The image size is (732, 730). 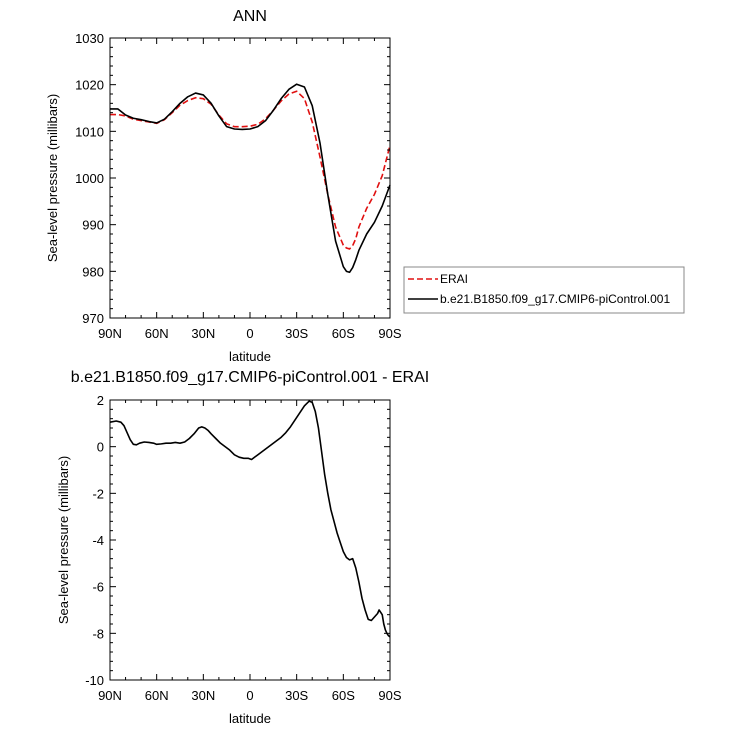 What do you see at coordinates (389, 333) in the screenshot?
I see `top-panel-xtick-label: 90S` at bounding box center [389, 333].